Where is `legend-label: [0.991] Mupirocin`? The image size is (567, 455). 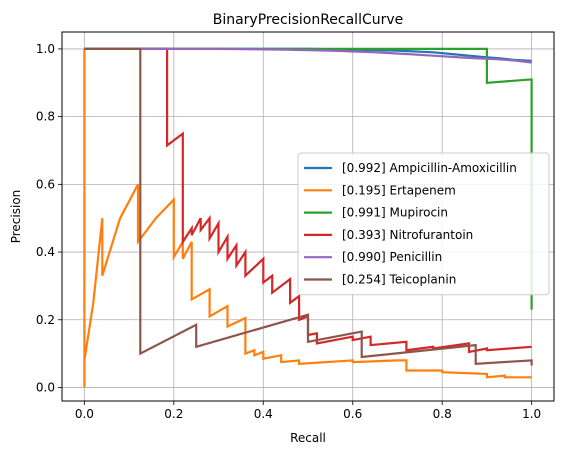
legend-label: [0.991] Mupirocin is located at coordinates (395, 213).